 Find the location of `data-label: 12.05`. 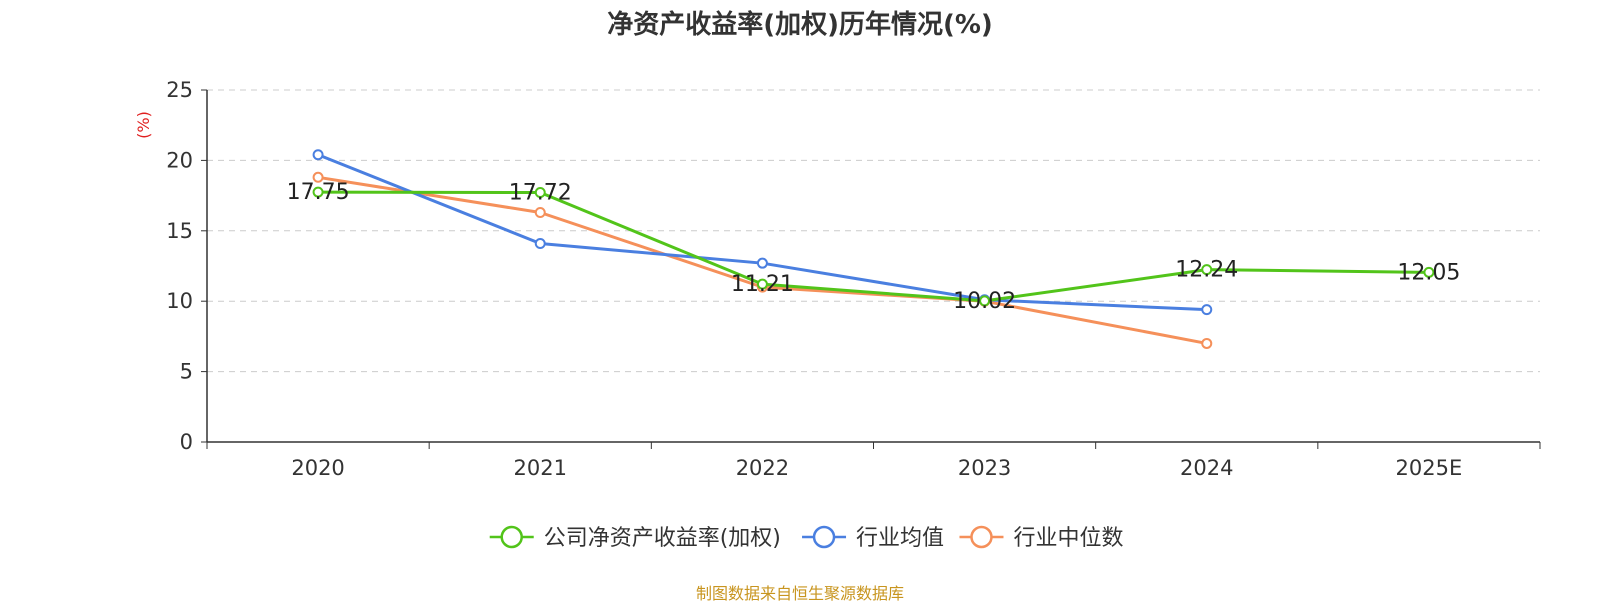

data-label: 12.05 is located at coordinates (1428, 272).